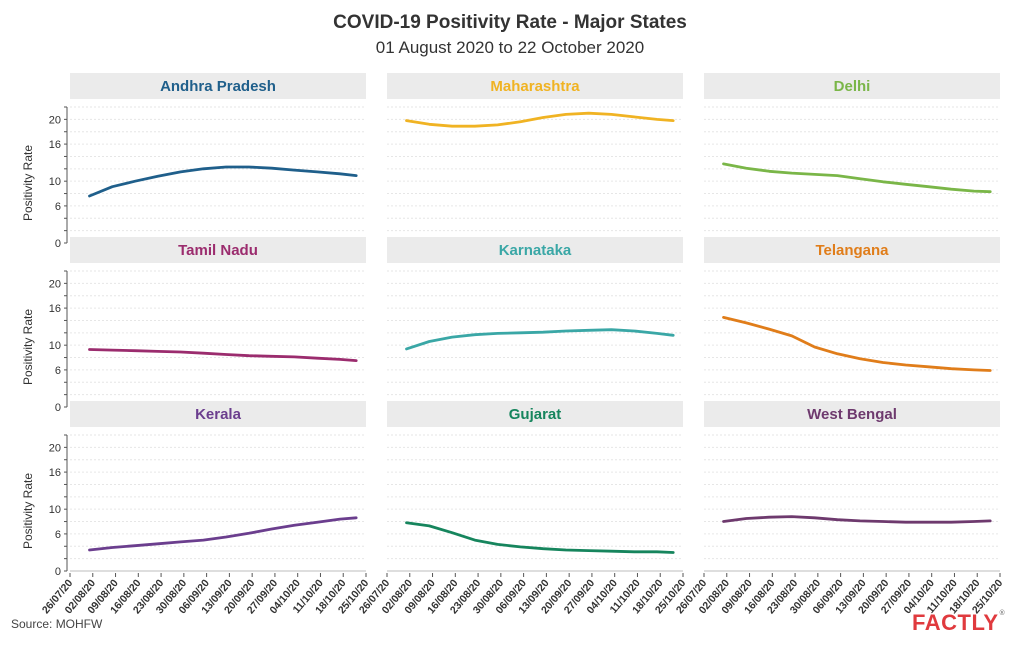 The image size is (1020, 650). I want to click on chart-title: COVID-19 Positivity Rate - Major States, so click(510, 22).